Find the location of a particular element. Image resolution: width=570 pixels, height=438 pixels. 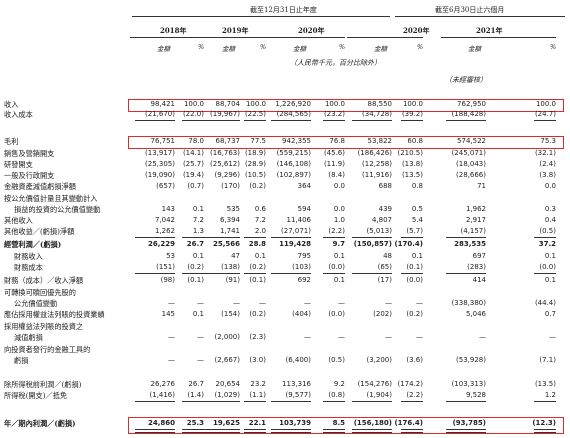

cell-value: (0.2) is located at coordinates (257, 314).